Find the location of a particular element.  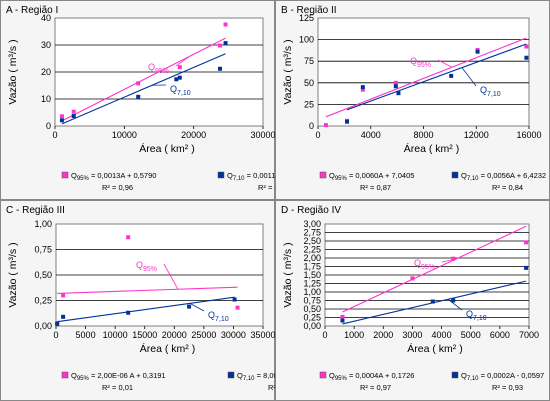

y-tick-label: 100 is located at coordinates (306, 40).